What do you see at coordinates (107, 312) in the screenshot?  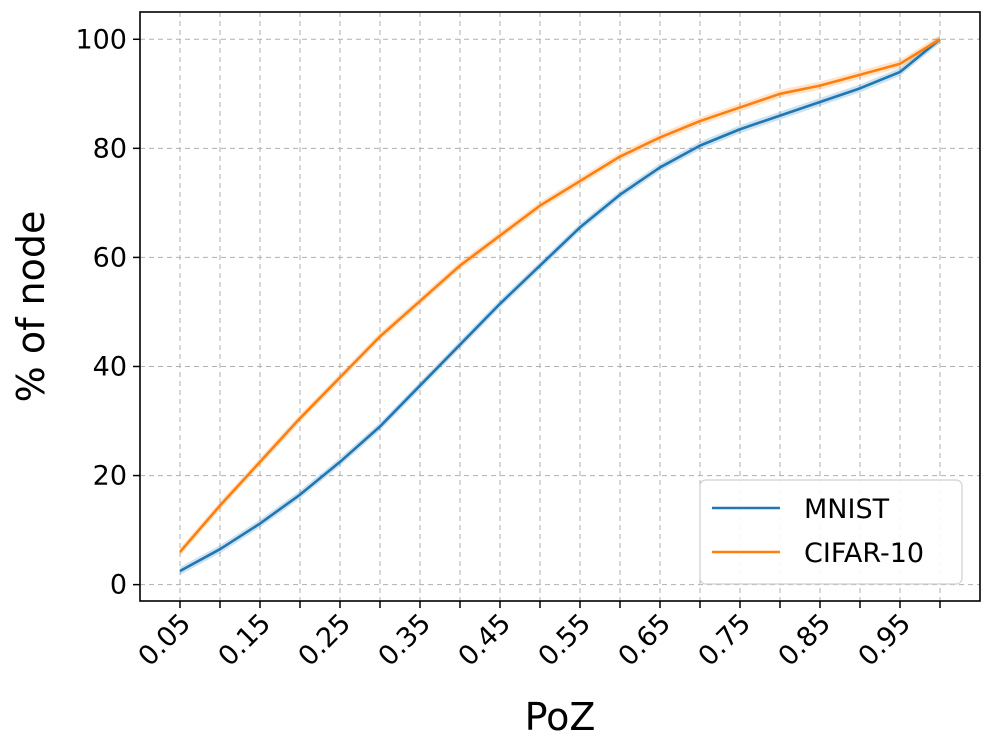 I see `y-axis-ticks: 0 20 40 60 80 100` at bounding box center [107, 312].